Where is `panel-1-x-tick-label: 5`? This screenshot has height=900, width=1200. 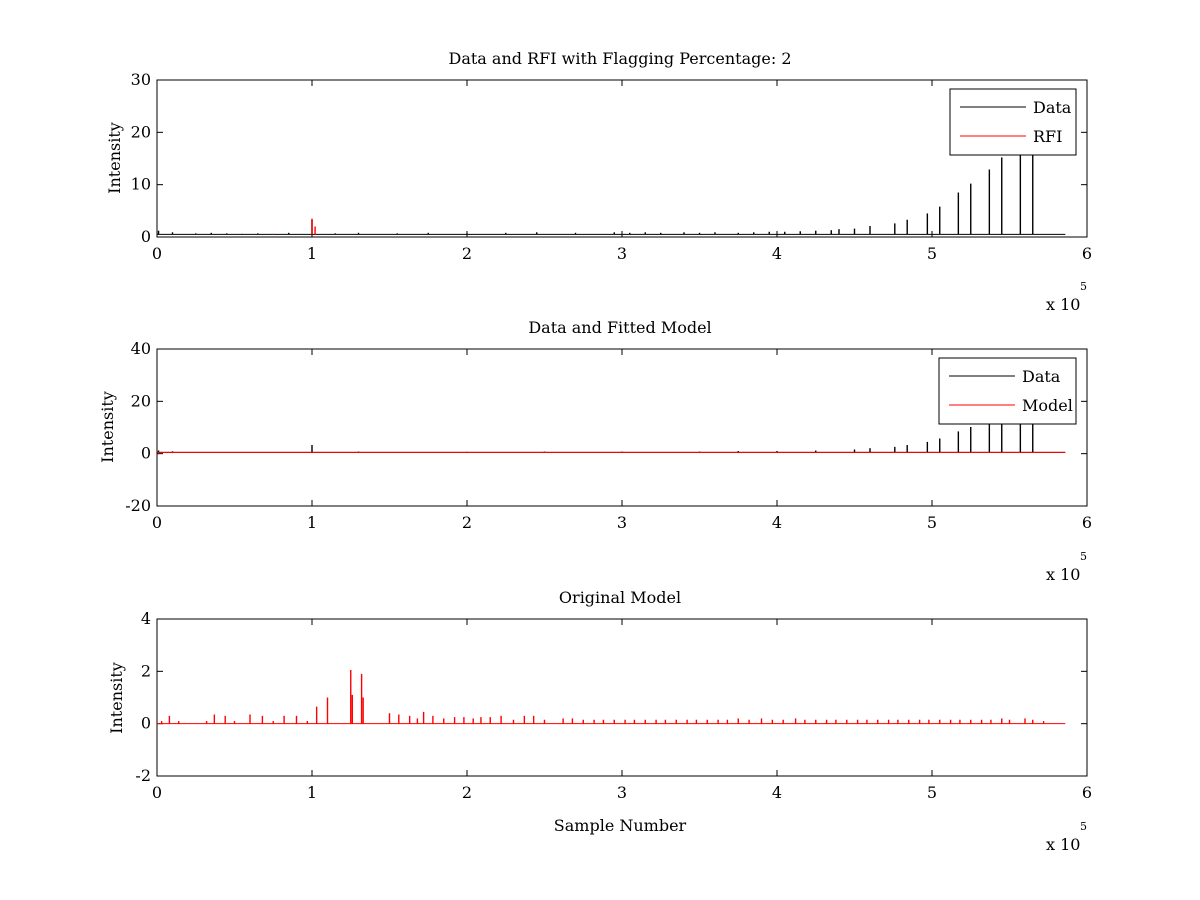
panel-1-x-tick-label: 5 is located at coordinates (932, 253).